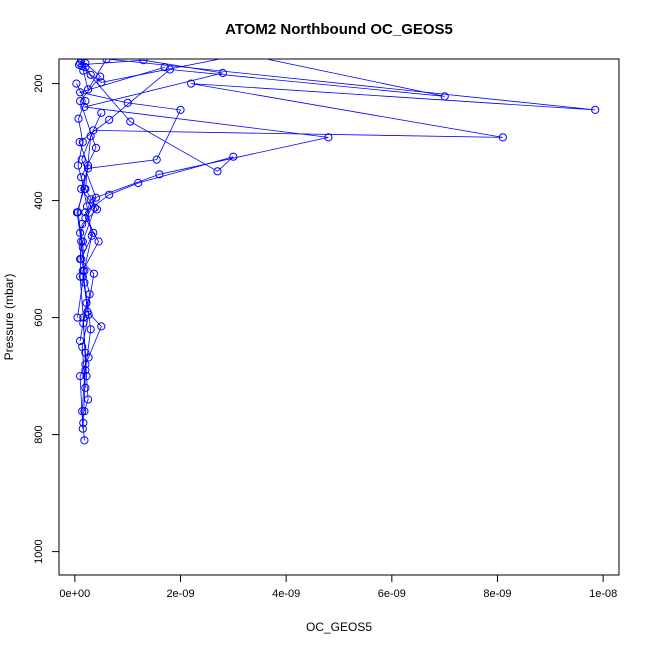 This screenshot has width=650, height=650. Describe the element at coordinates (39, 200) in the screenshot. I see `y-tick-label: 400` at that location.